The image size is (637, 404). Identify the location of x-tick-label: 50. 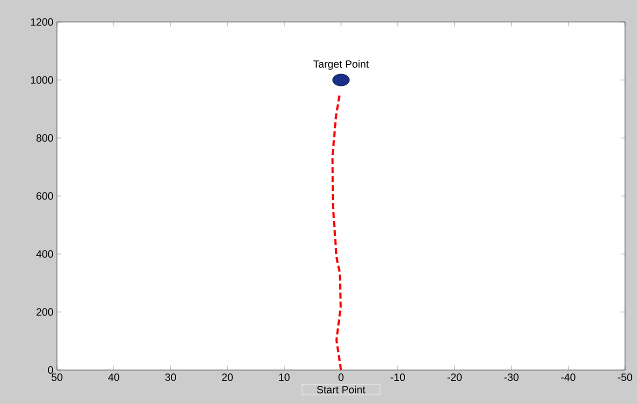
(57, 377).